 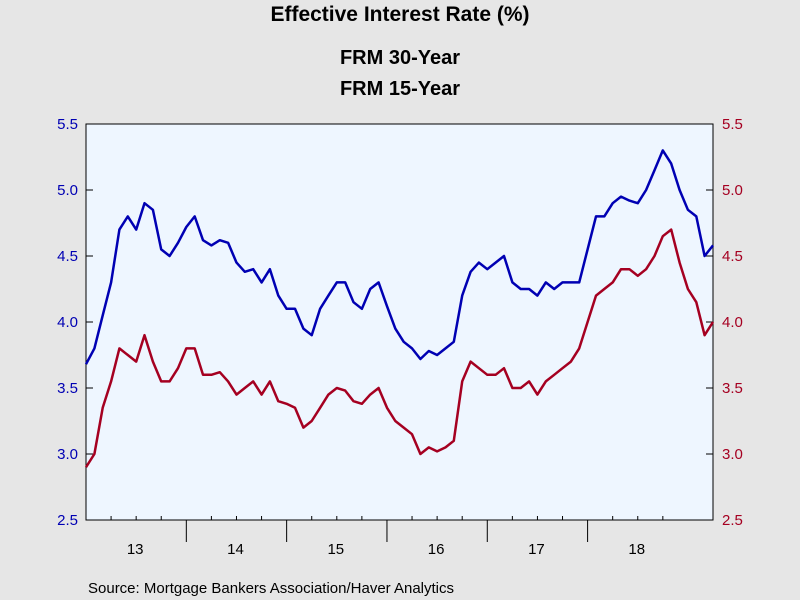 What do you see at coordinates (67, 190) in the screenshot?
I see `left-ytick-label: 5.0` at bounding box center [67, 190].